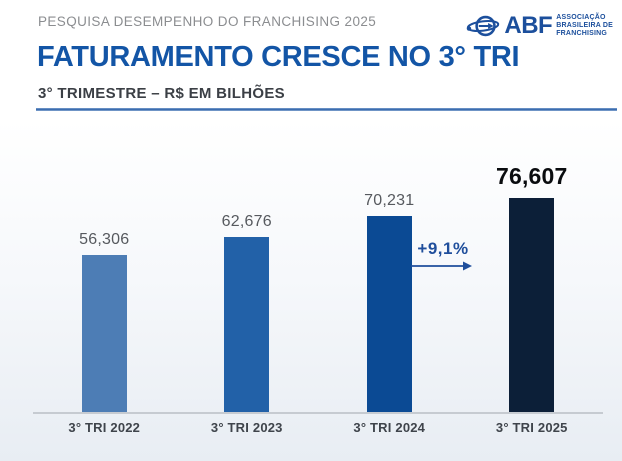 This screenshot has width=622, height=461. Describe the element at coordinates (389, 427) in the screenshot. I see `x-axis-label: 3° TRI 2024` at that location.